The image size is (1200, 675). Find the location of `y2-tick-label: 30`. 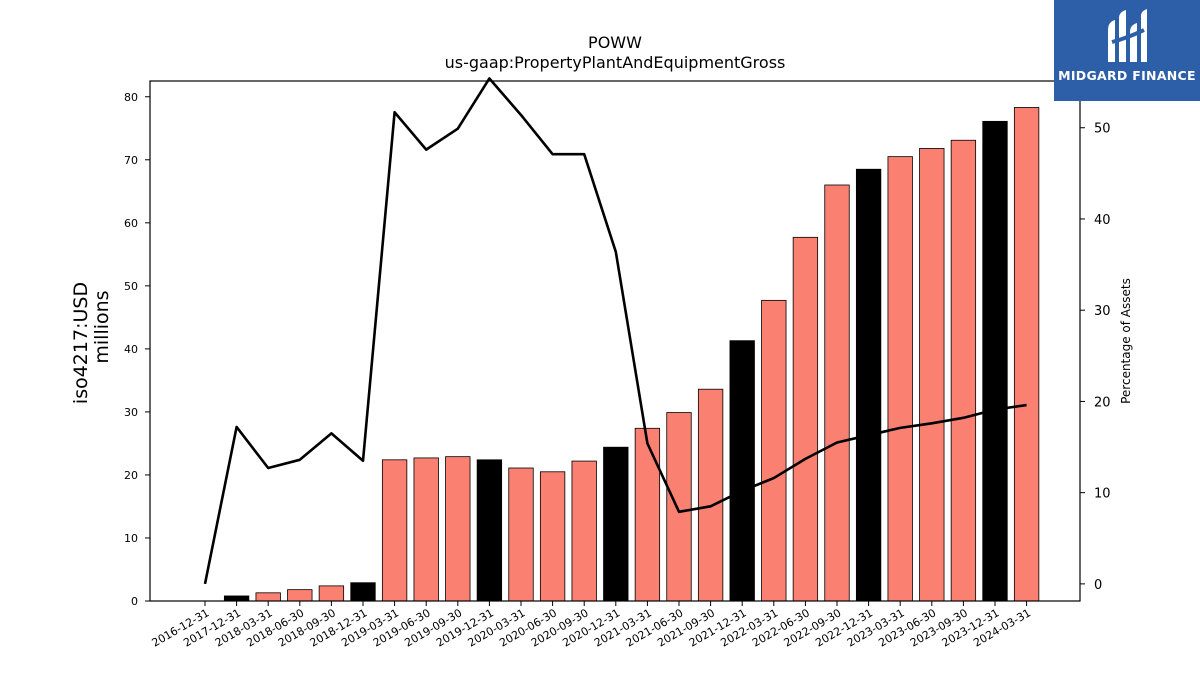

y2-tick-label: 30 is located at coordinates (1102, 311).